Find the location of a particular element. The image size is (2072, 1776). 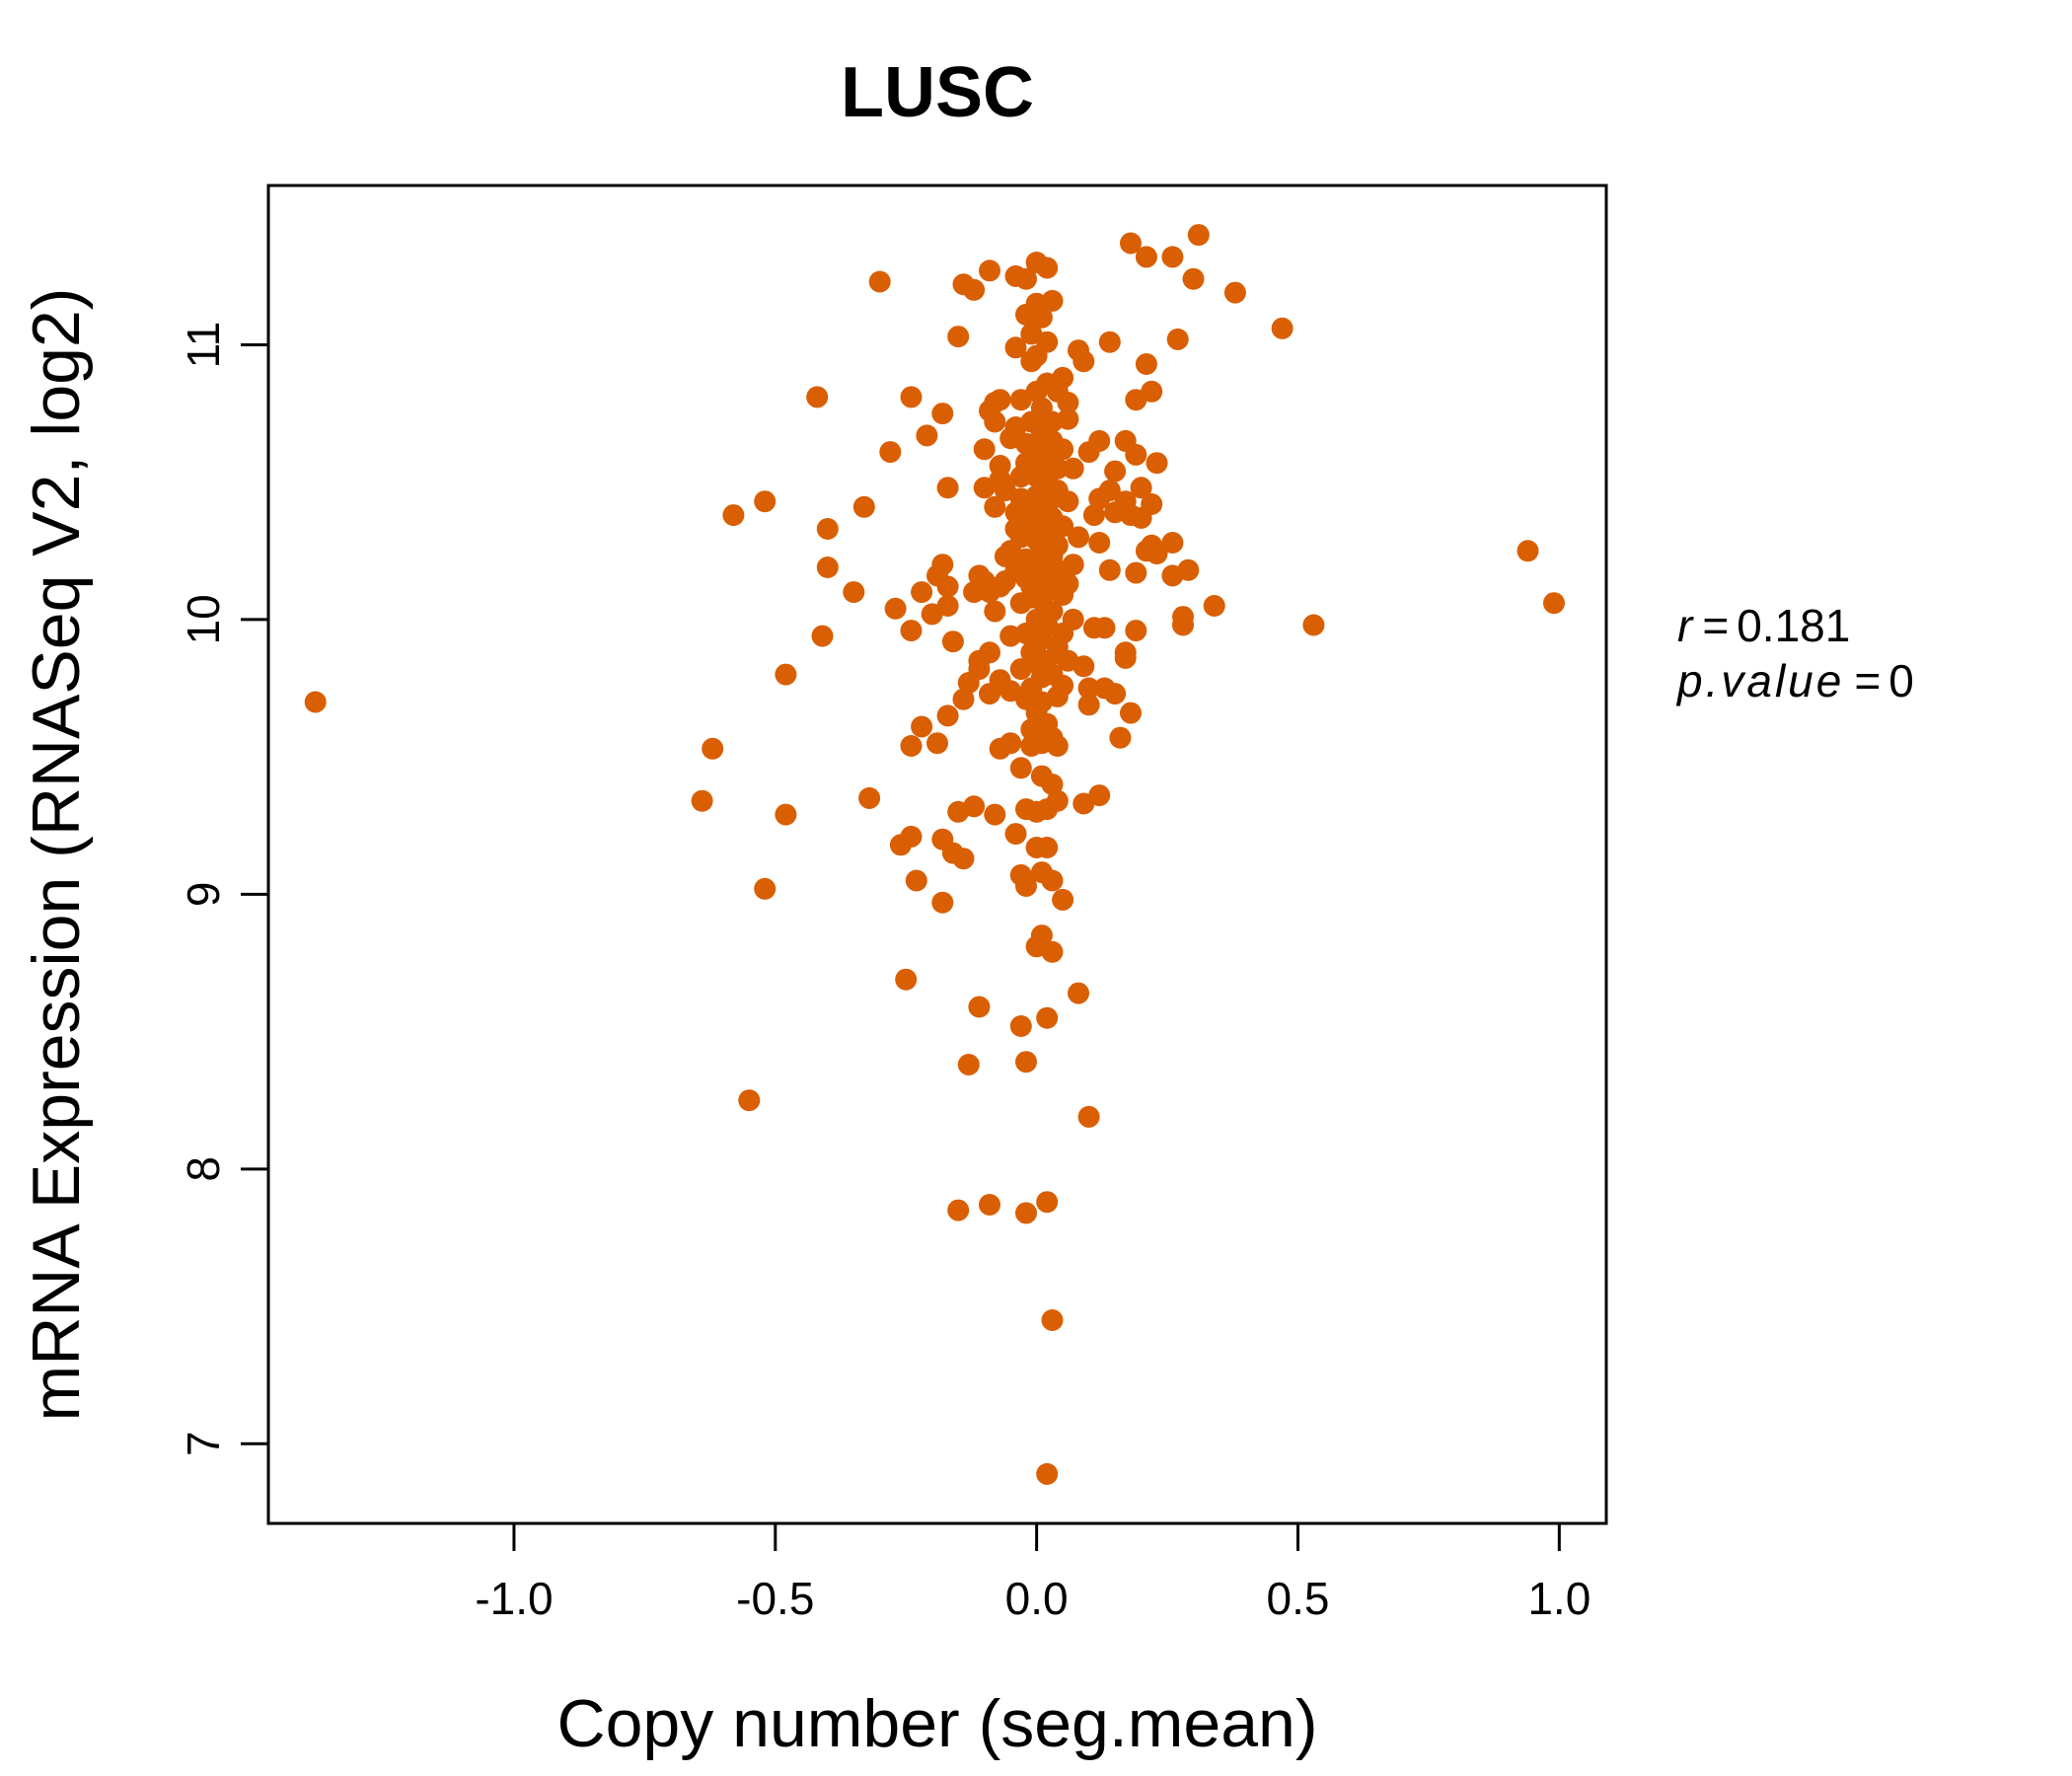

y-axis-label: mRNA Expression (RNASeq V2, log2) is located at coordinates (57, 855).